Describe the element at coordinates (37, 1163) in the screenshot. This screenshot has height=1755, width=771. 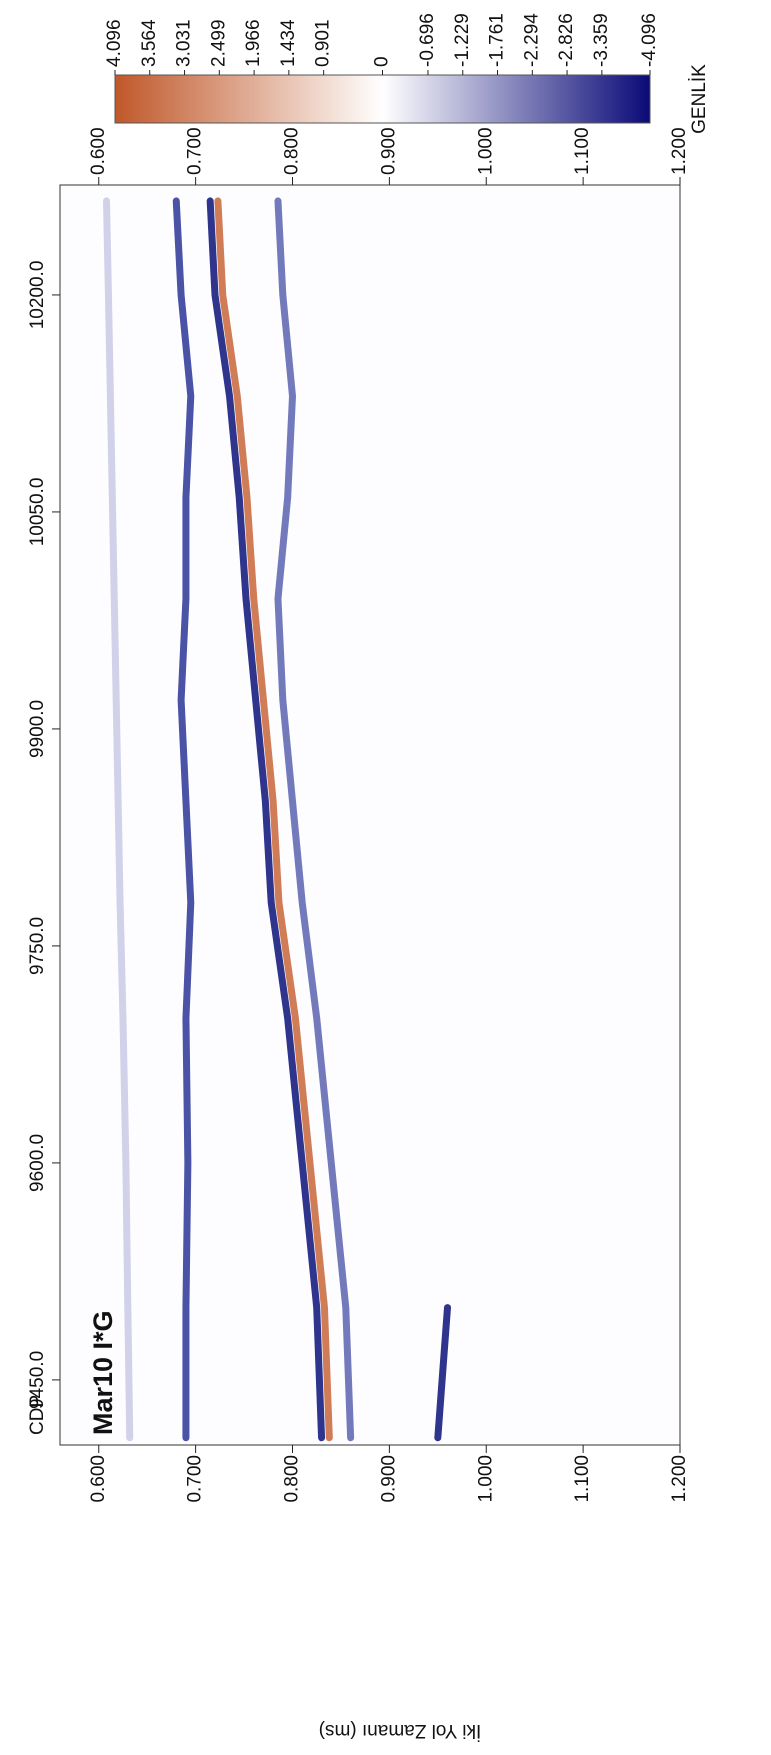
I see `x-tick-label: 9600.0` at that location.